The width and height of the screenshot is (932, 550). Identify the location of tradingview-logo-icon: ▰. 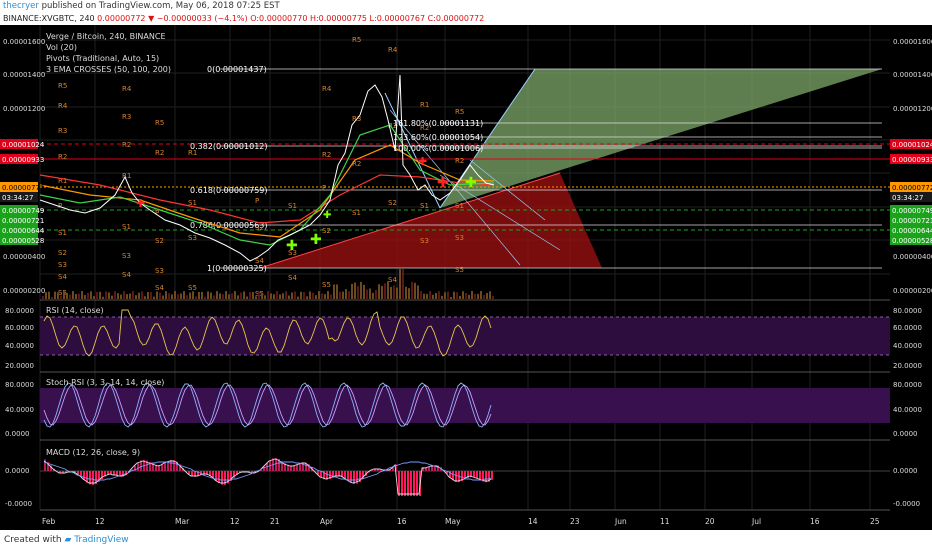
(68, 540).